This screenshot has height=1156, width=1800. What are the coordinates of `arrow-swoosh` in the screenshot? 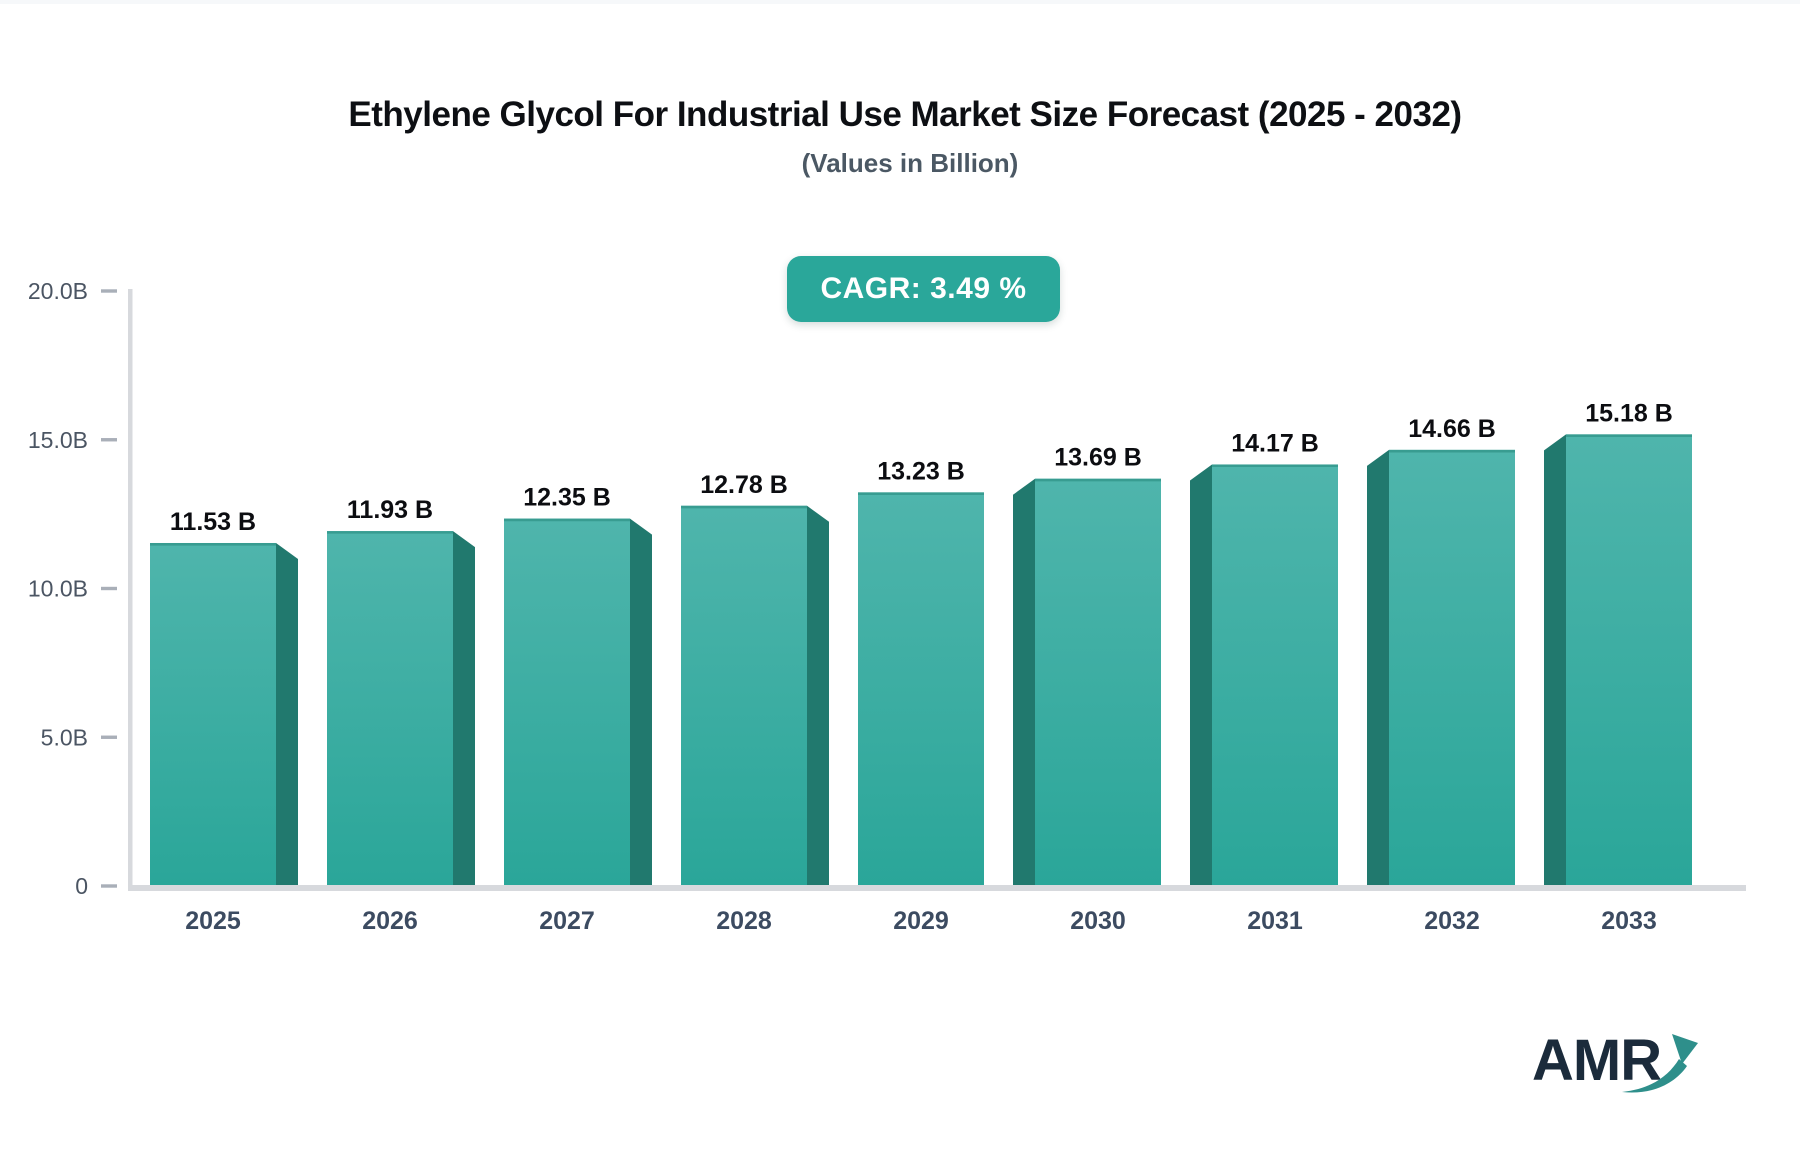 It's located at (1654, 1076).